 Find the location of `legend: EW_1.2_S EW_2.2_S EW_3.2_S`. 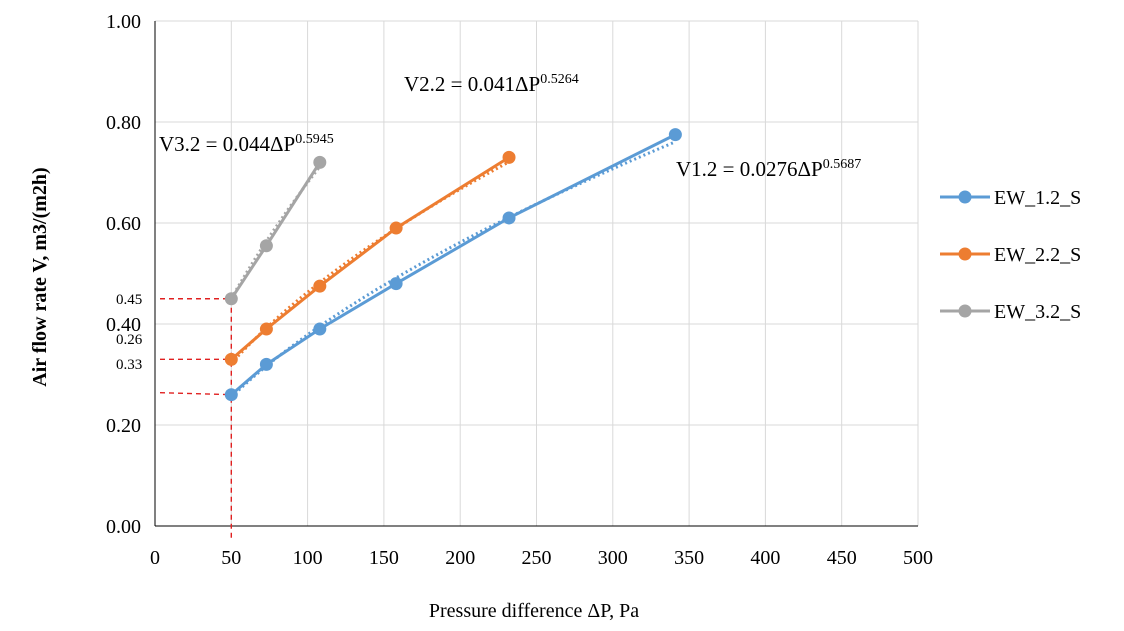

legend: EW_1.2_S EW_2.2_S EW_3.2_S is located at coordinates (1010, 255).